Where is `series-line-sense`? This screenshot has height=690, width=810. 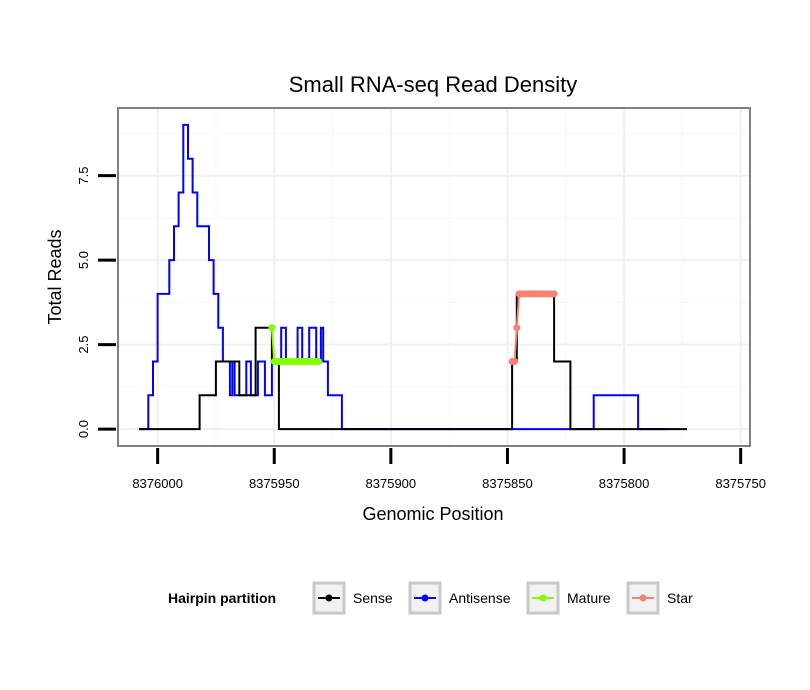
series-line-sense is located at coordinates (413, 361).